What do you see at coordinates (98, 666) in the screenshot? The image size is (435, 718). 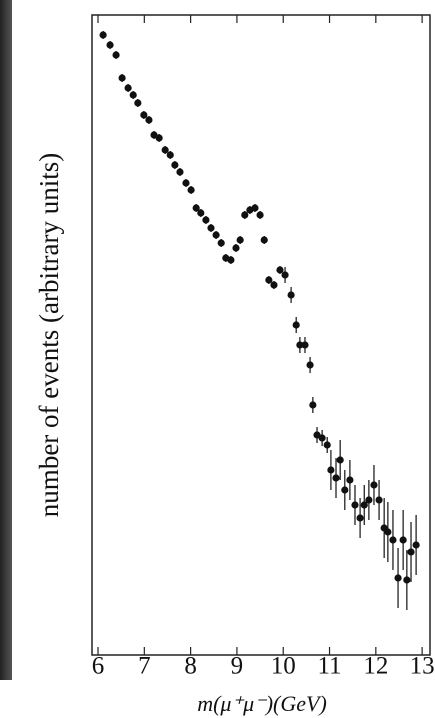 I see `x-tick-label: 6` at bounding box center [98, 666].